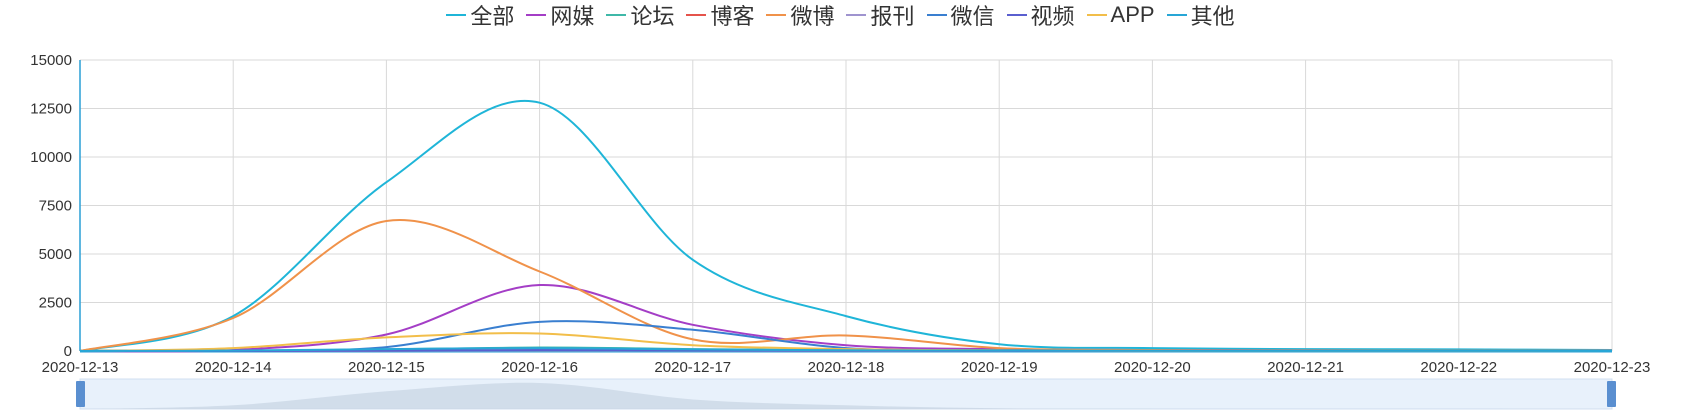 This screenshot has height=410, width=1681. I want to click on x-tick-label: 2020-12-23, so click(1612, 367).